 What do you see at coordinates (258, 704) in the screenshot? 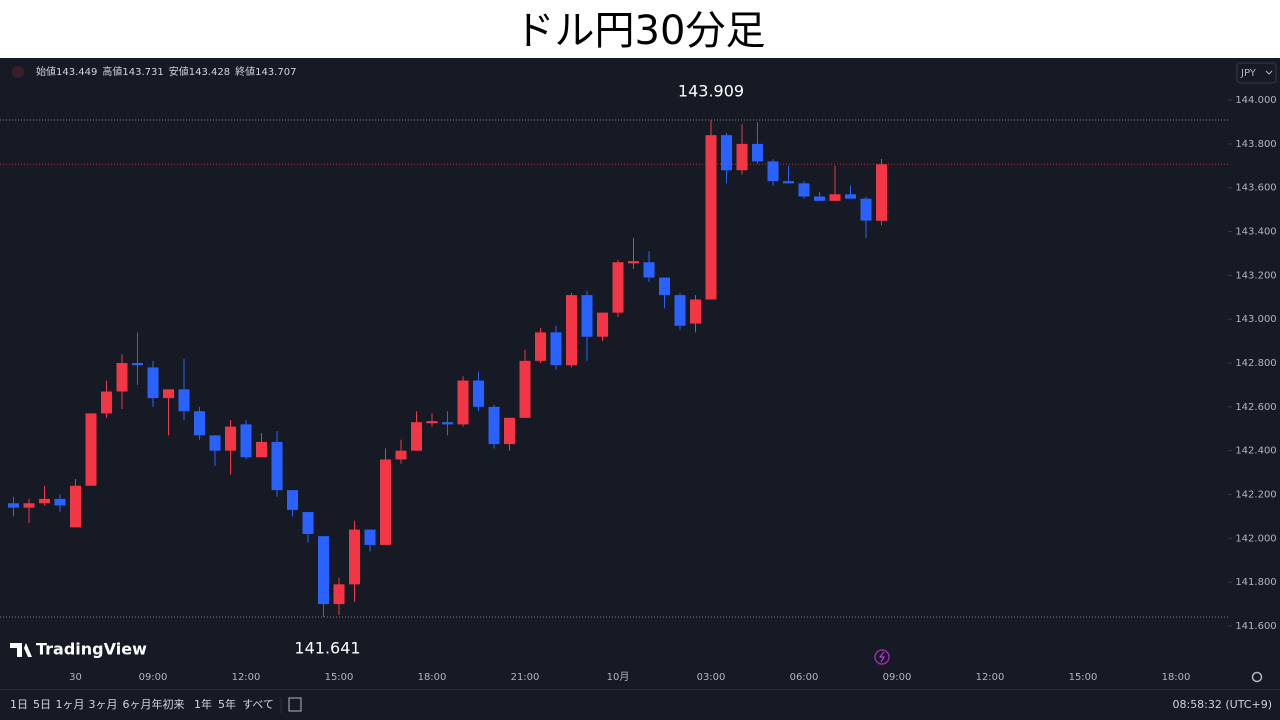
I see `range-button: すべて` at bounding box center [258, 704].